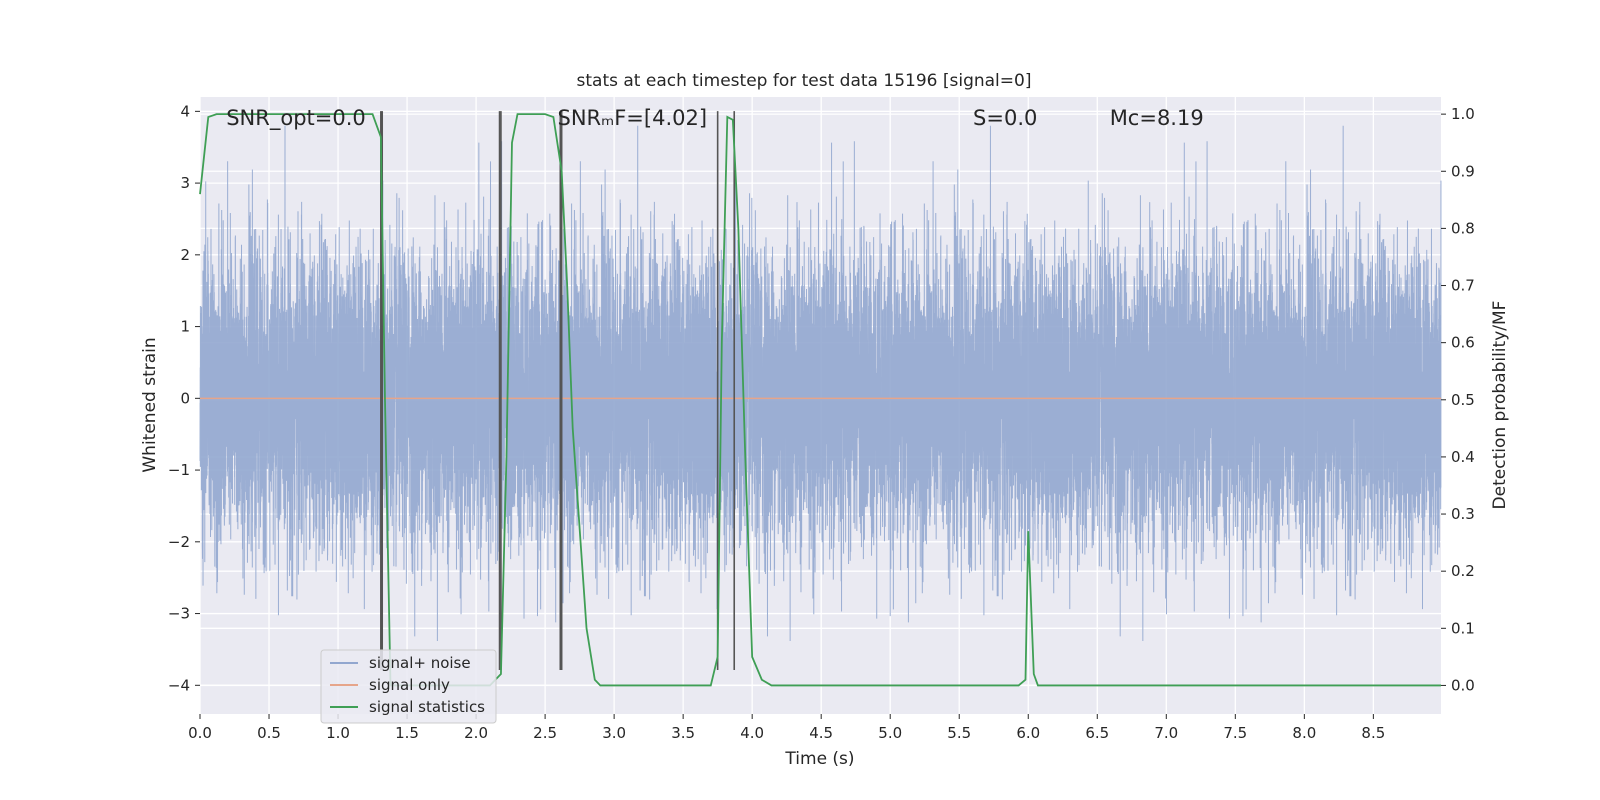  What do you see at coordinates (200, 733) in the screenshot?
I see `x-tick-label: 0.0` at bounding box center [200, 733].